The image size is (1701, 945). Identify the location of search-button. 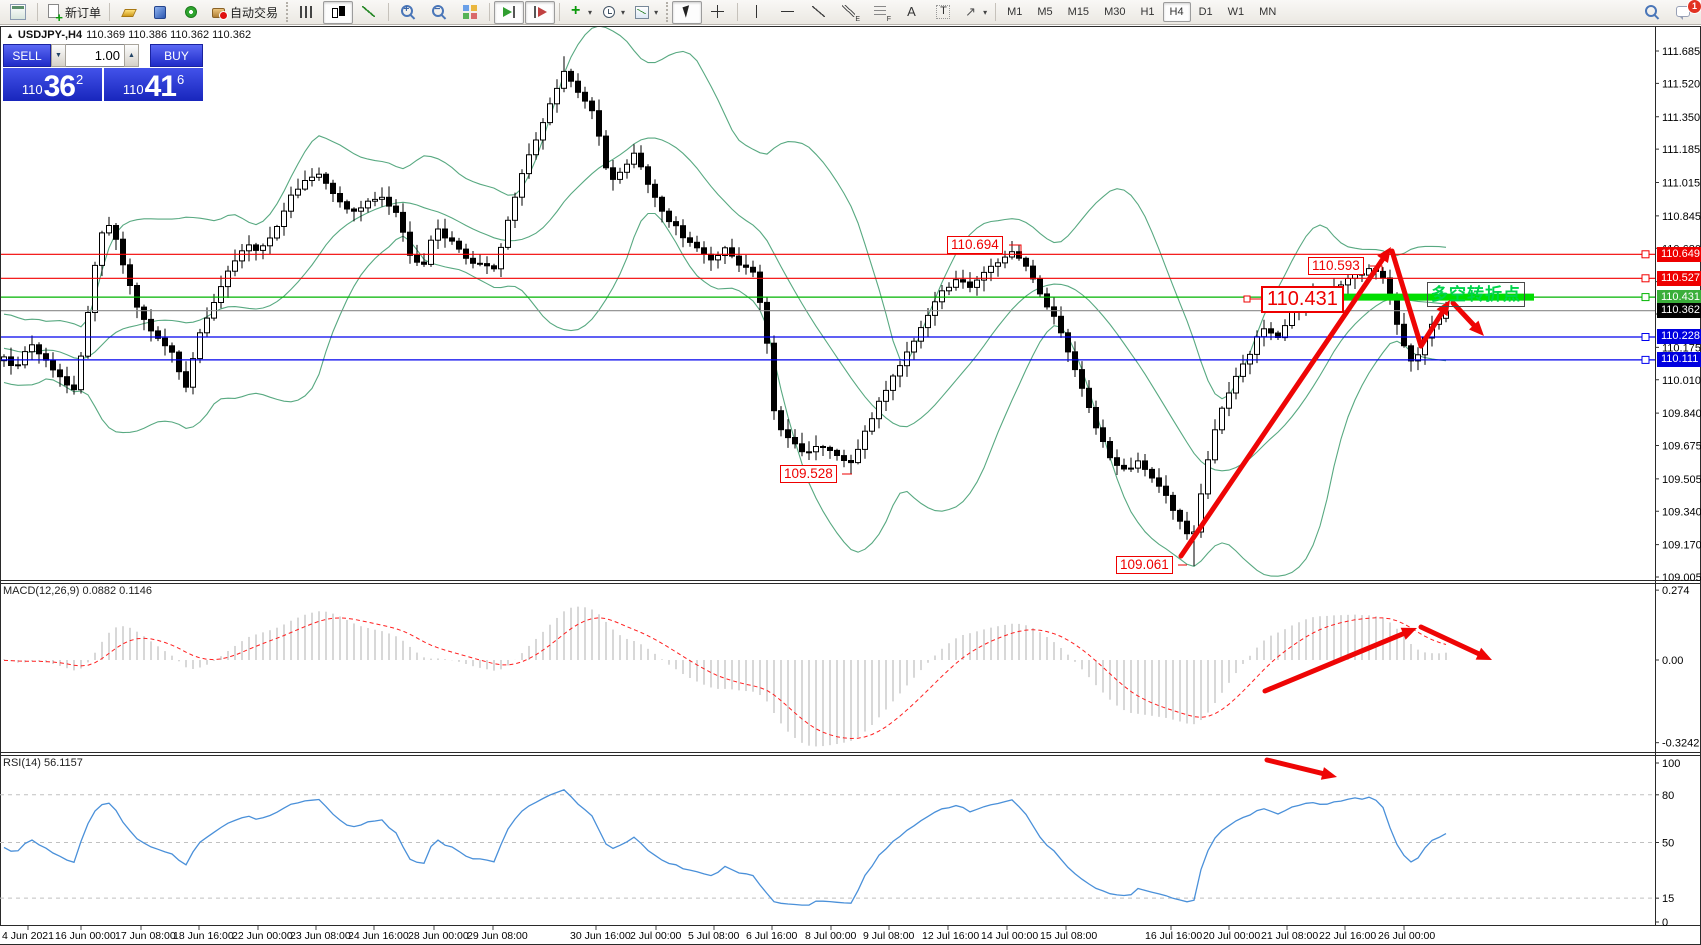
(1652, 12).